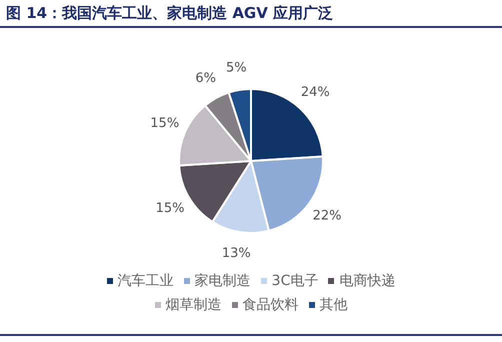 The image size is (502, 342). What do you see at coordinates (367, 281) in the screenshot?
I see `legend-label: 电商快递` at bounding box center [367, 281].